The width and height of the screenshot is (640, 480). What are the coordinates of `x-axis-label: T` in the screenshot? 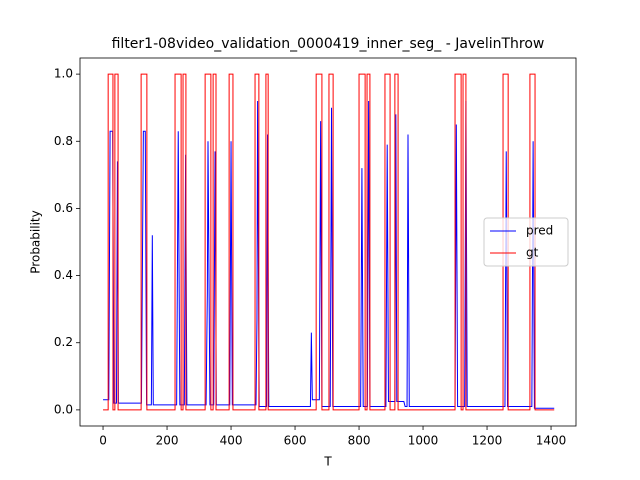 It's located at (327, 462).